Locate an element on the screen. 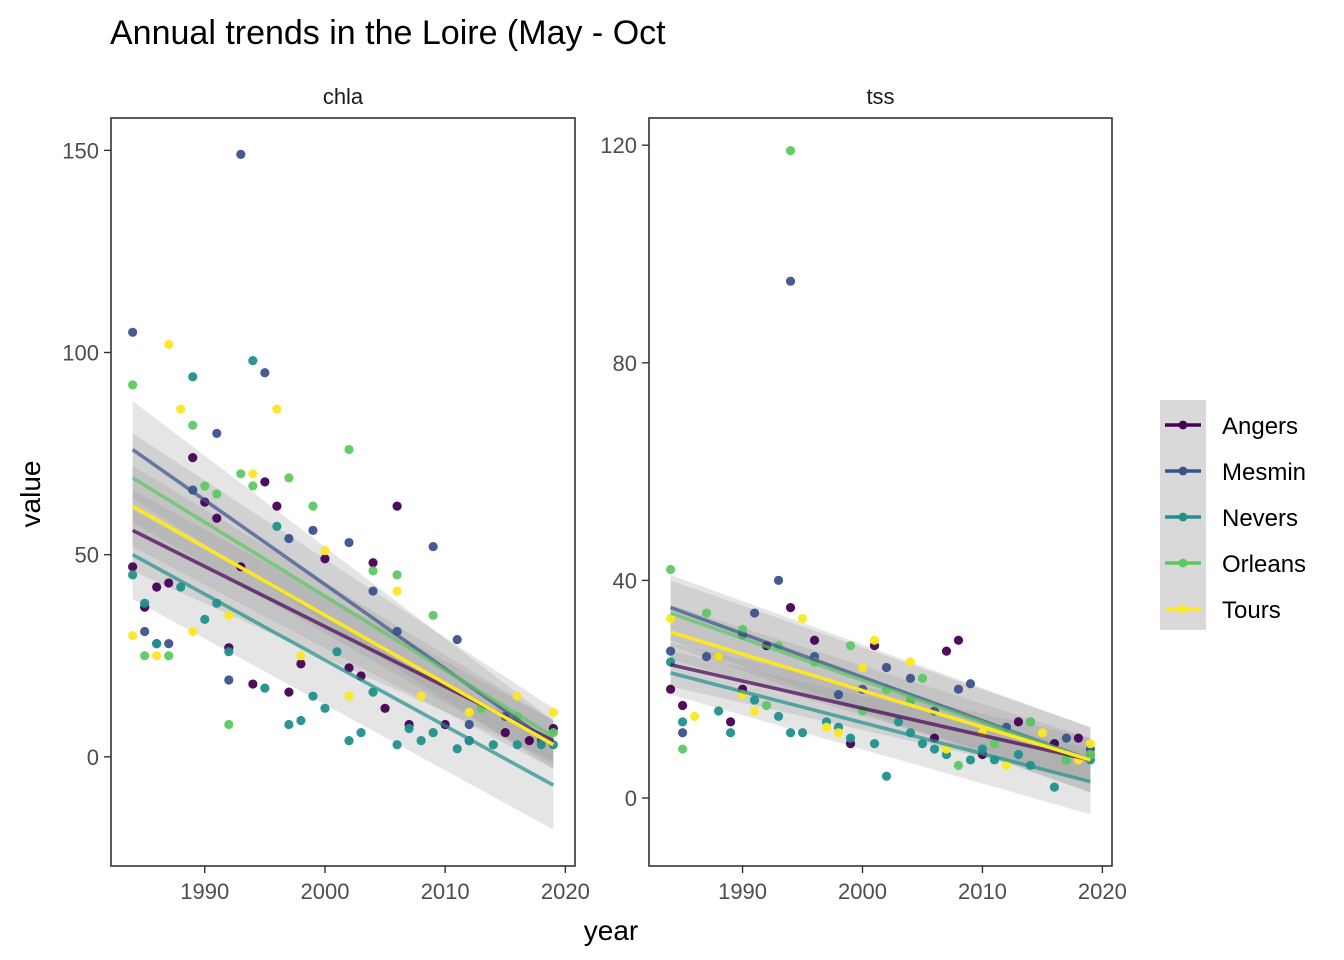 The width and height of the screenshot is (1344, 960). y-tick-label: 120 is located at coordinates (618, 145).